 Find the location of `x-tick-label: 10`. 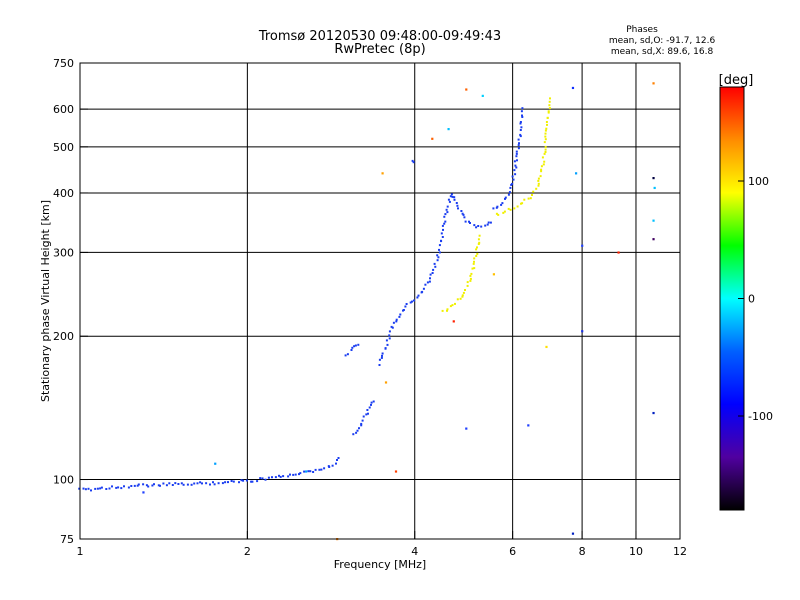

x-tick-label: 10 is located at coordinates (636, 551).